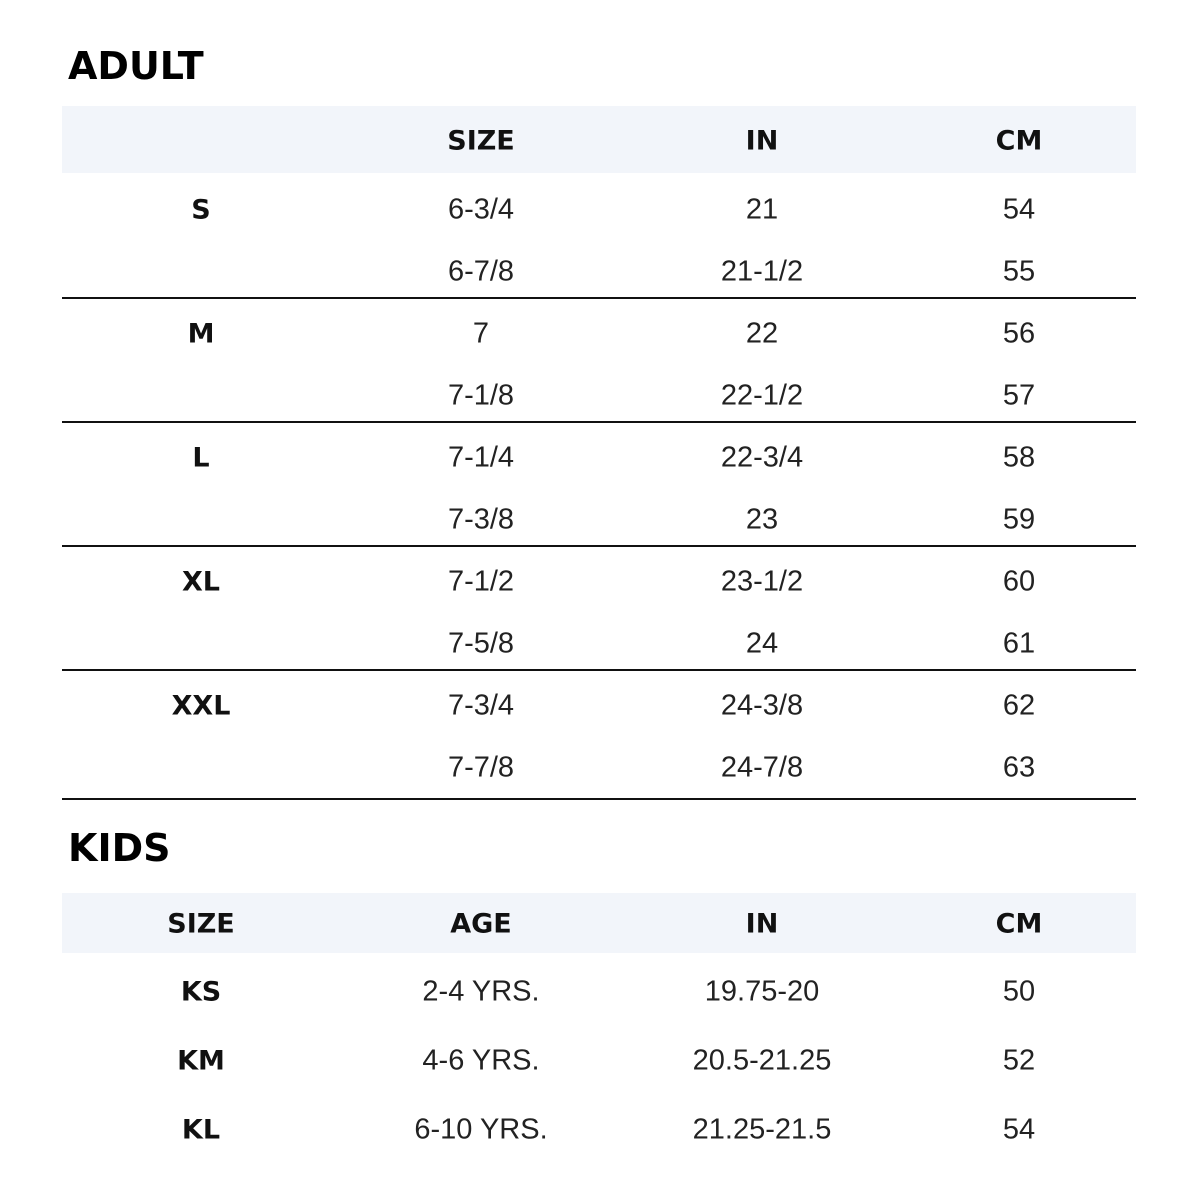  I want to click on cell: 7-7/8, so click(481, 767).